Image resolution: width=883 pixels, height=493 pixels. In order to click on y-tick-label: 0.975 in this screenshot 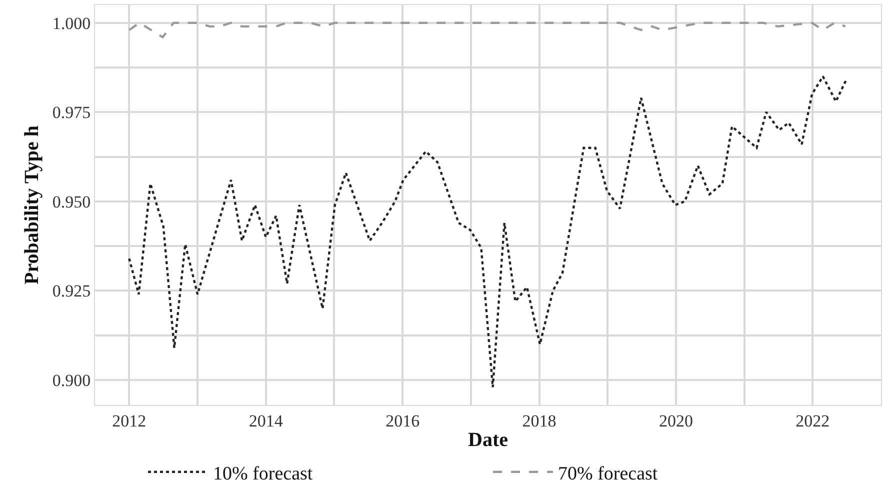, I will do `click(71, 112)`.